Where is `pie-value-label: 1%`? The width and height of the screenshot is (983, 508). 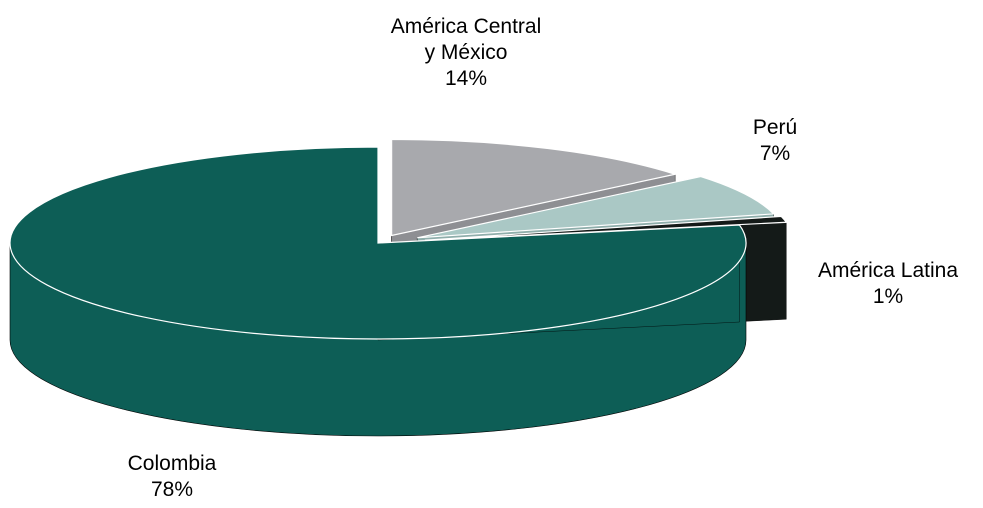 pie-value-label: 1% is located at coordinates (888, 296).